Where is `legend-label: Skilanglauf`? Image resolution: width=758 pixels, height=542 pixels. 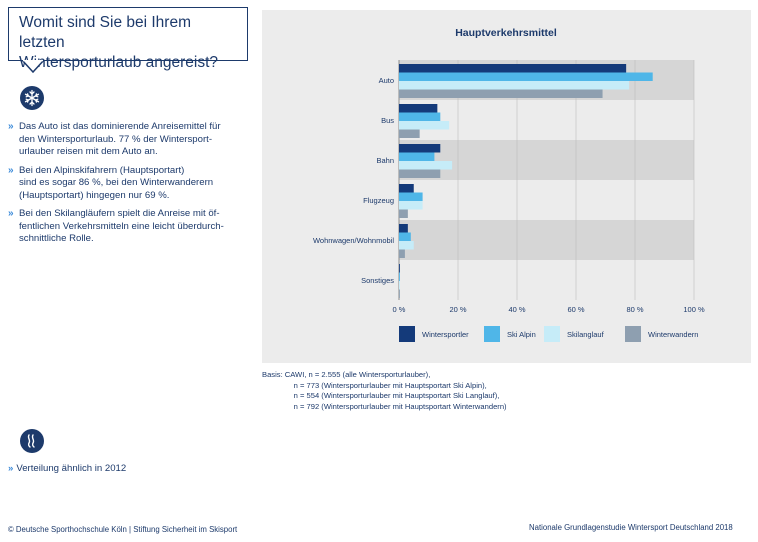 legend-label: Skilanglauf is located at coordinates (586, 334).